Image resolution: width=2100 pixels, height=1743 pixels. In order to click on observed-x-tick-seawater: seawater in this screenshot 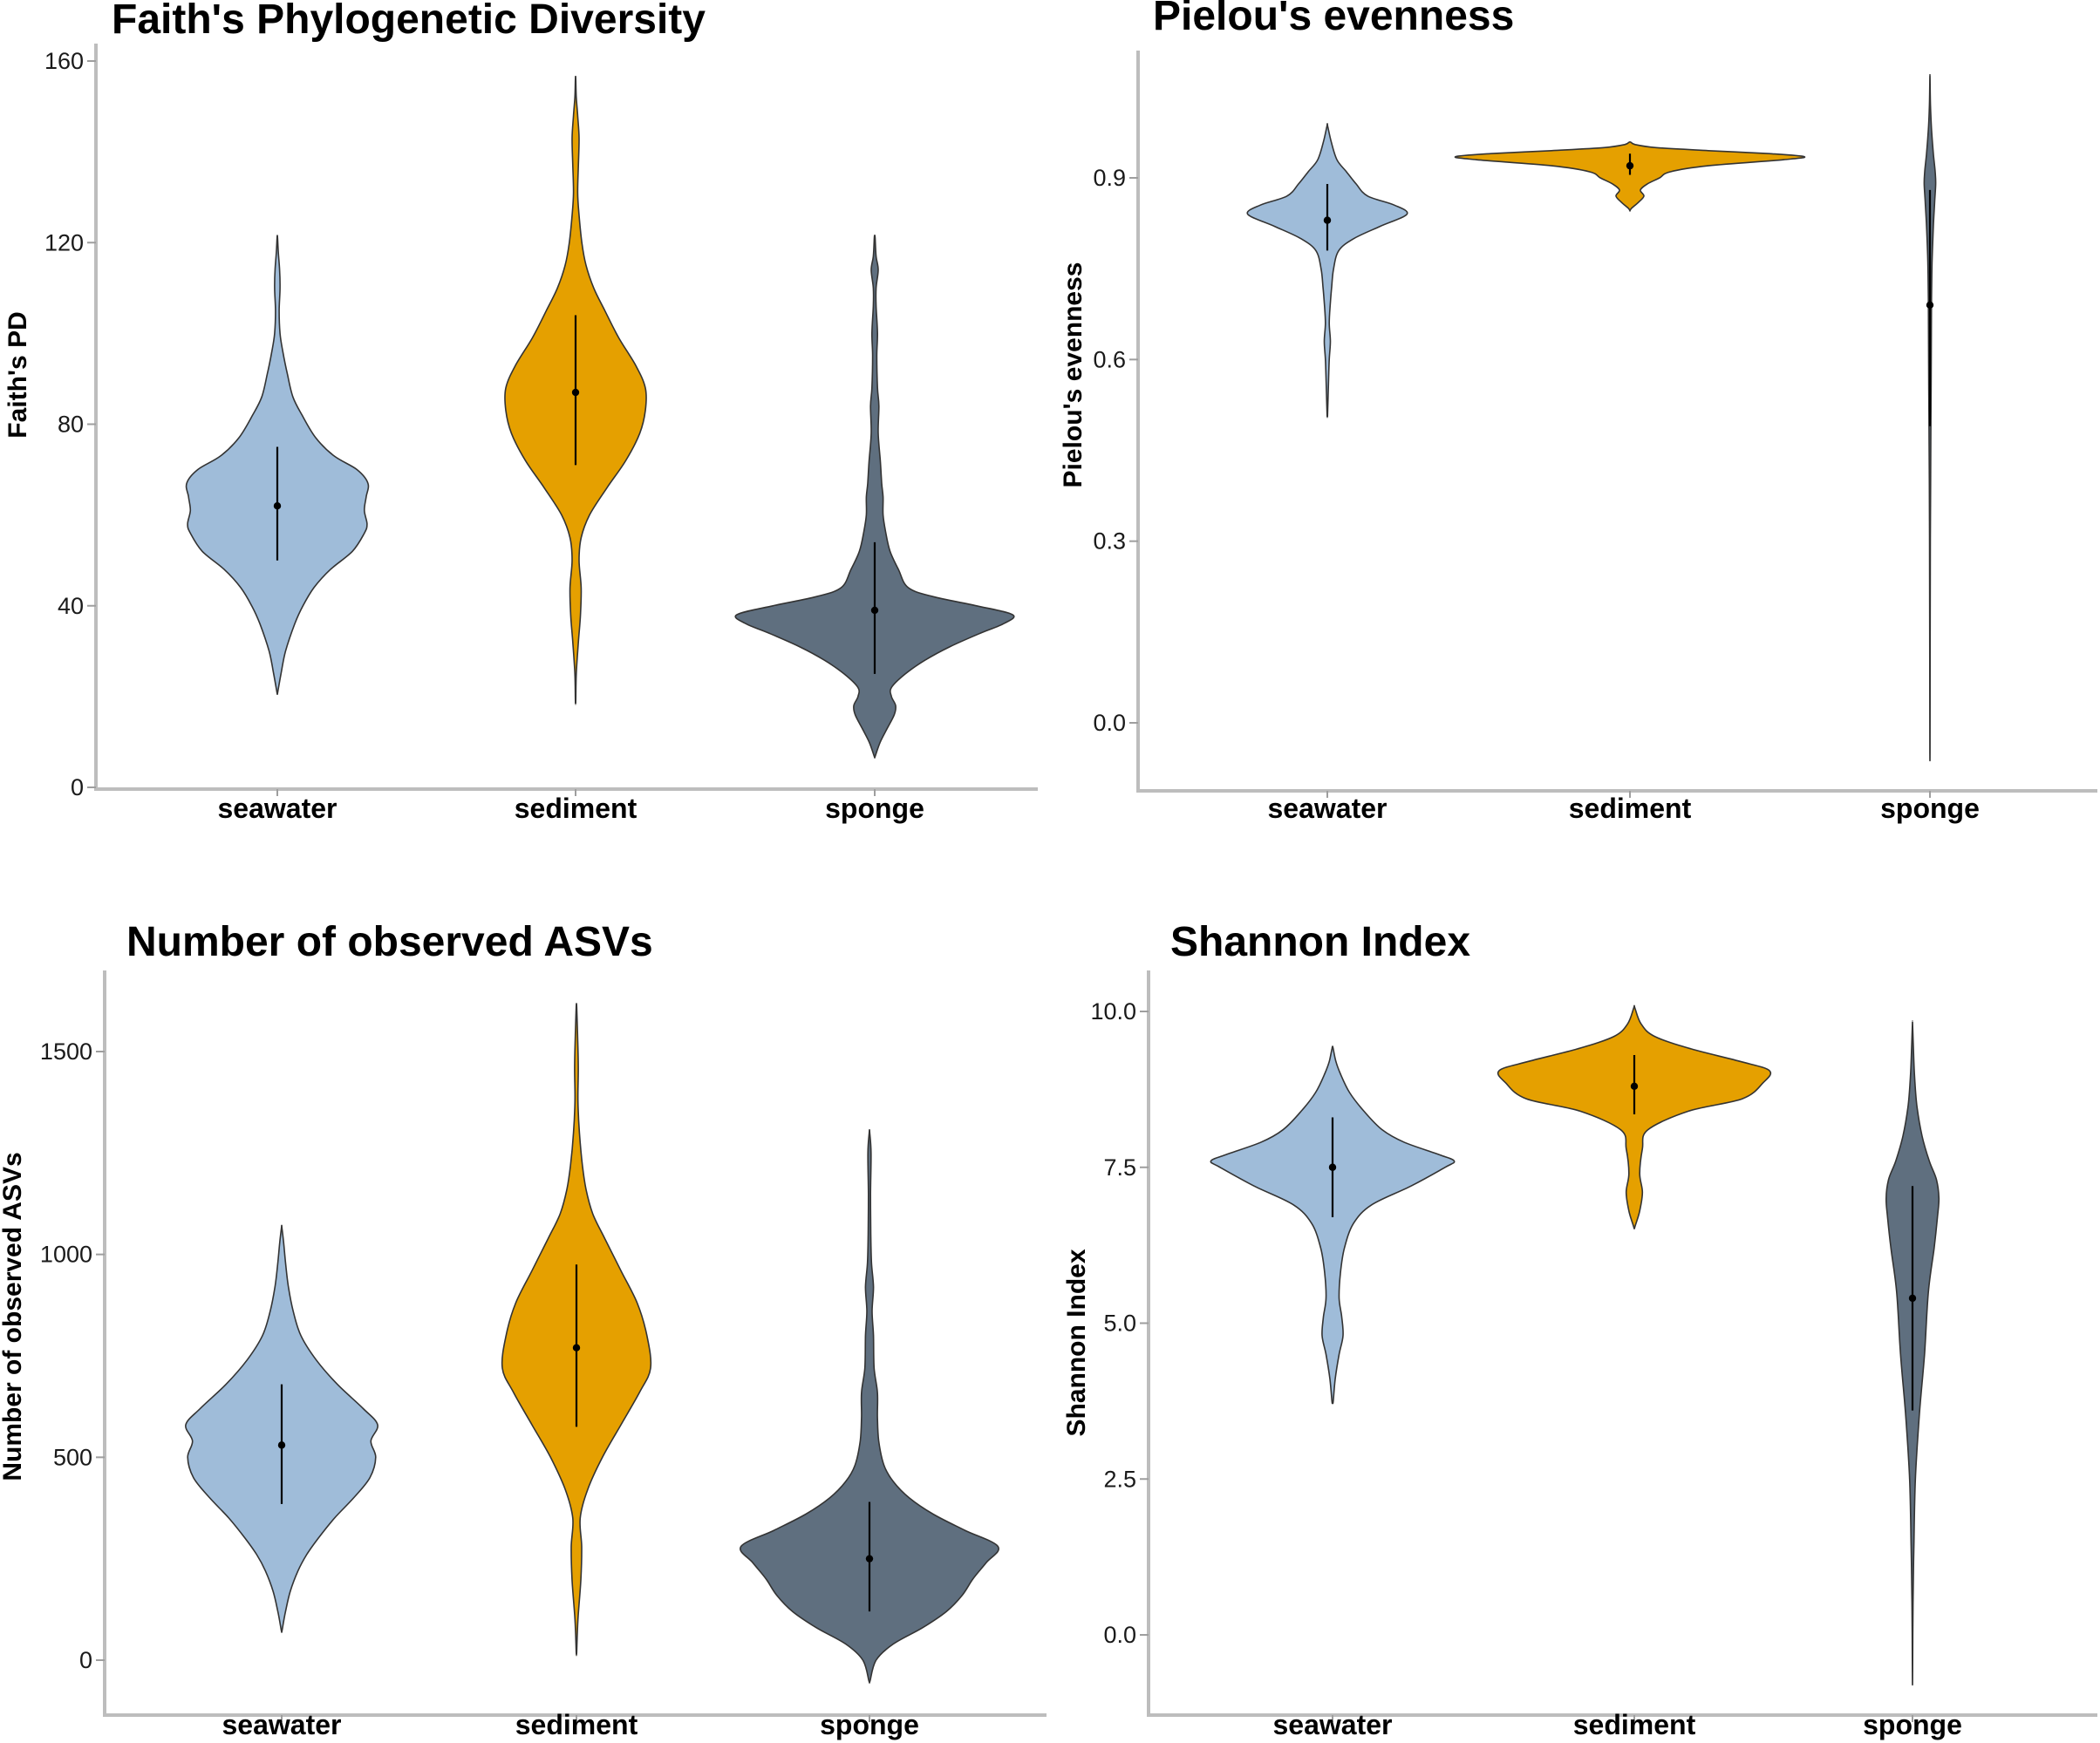, I will do `click(282, 1724)`.